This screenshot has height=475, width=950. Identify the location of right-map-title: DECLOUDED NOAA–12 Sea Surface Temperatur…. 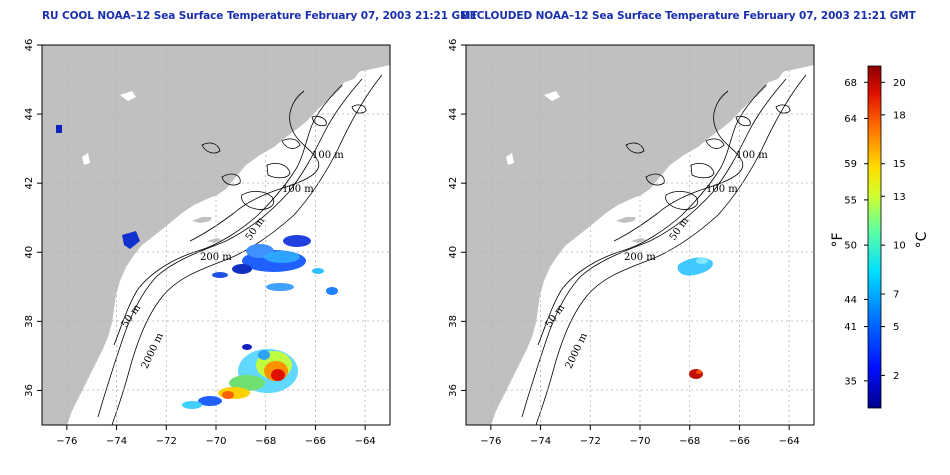
(688, 16).